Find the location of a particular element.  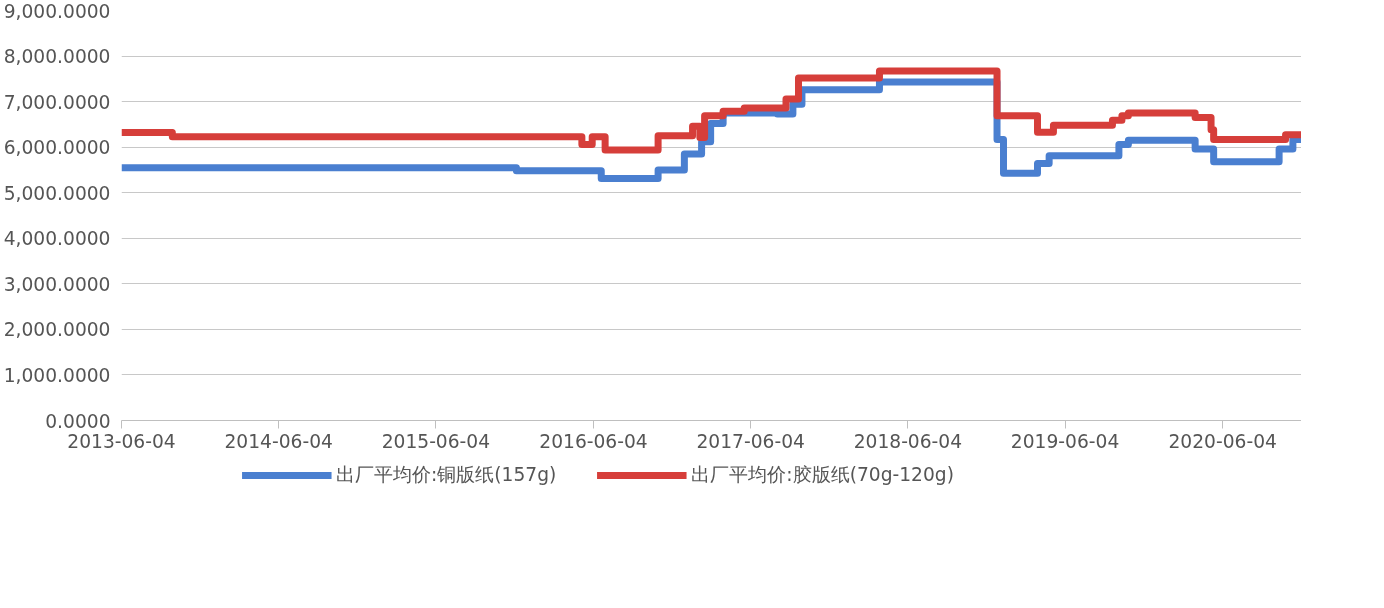

x-tick-label: 2018-06-04 is located at coordinates (908, 441).